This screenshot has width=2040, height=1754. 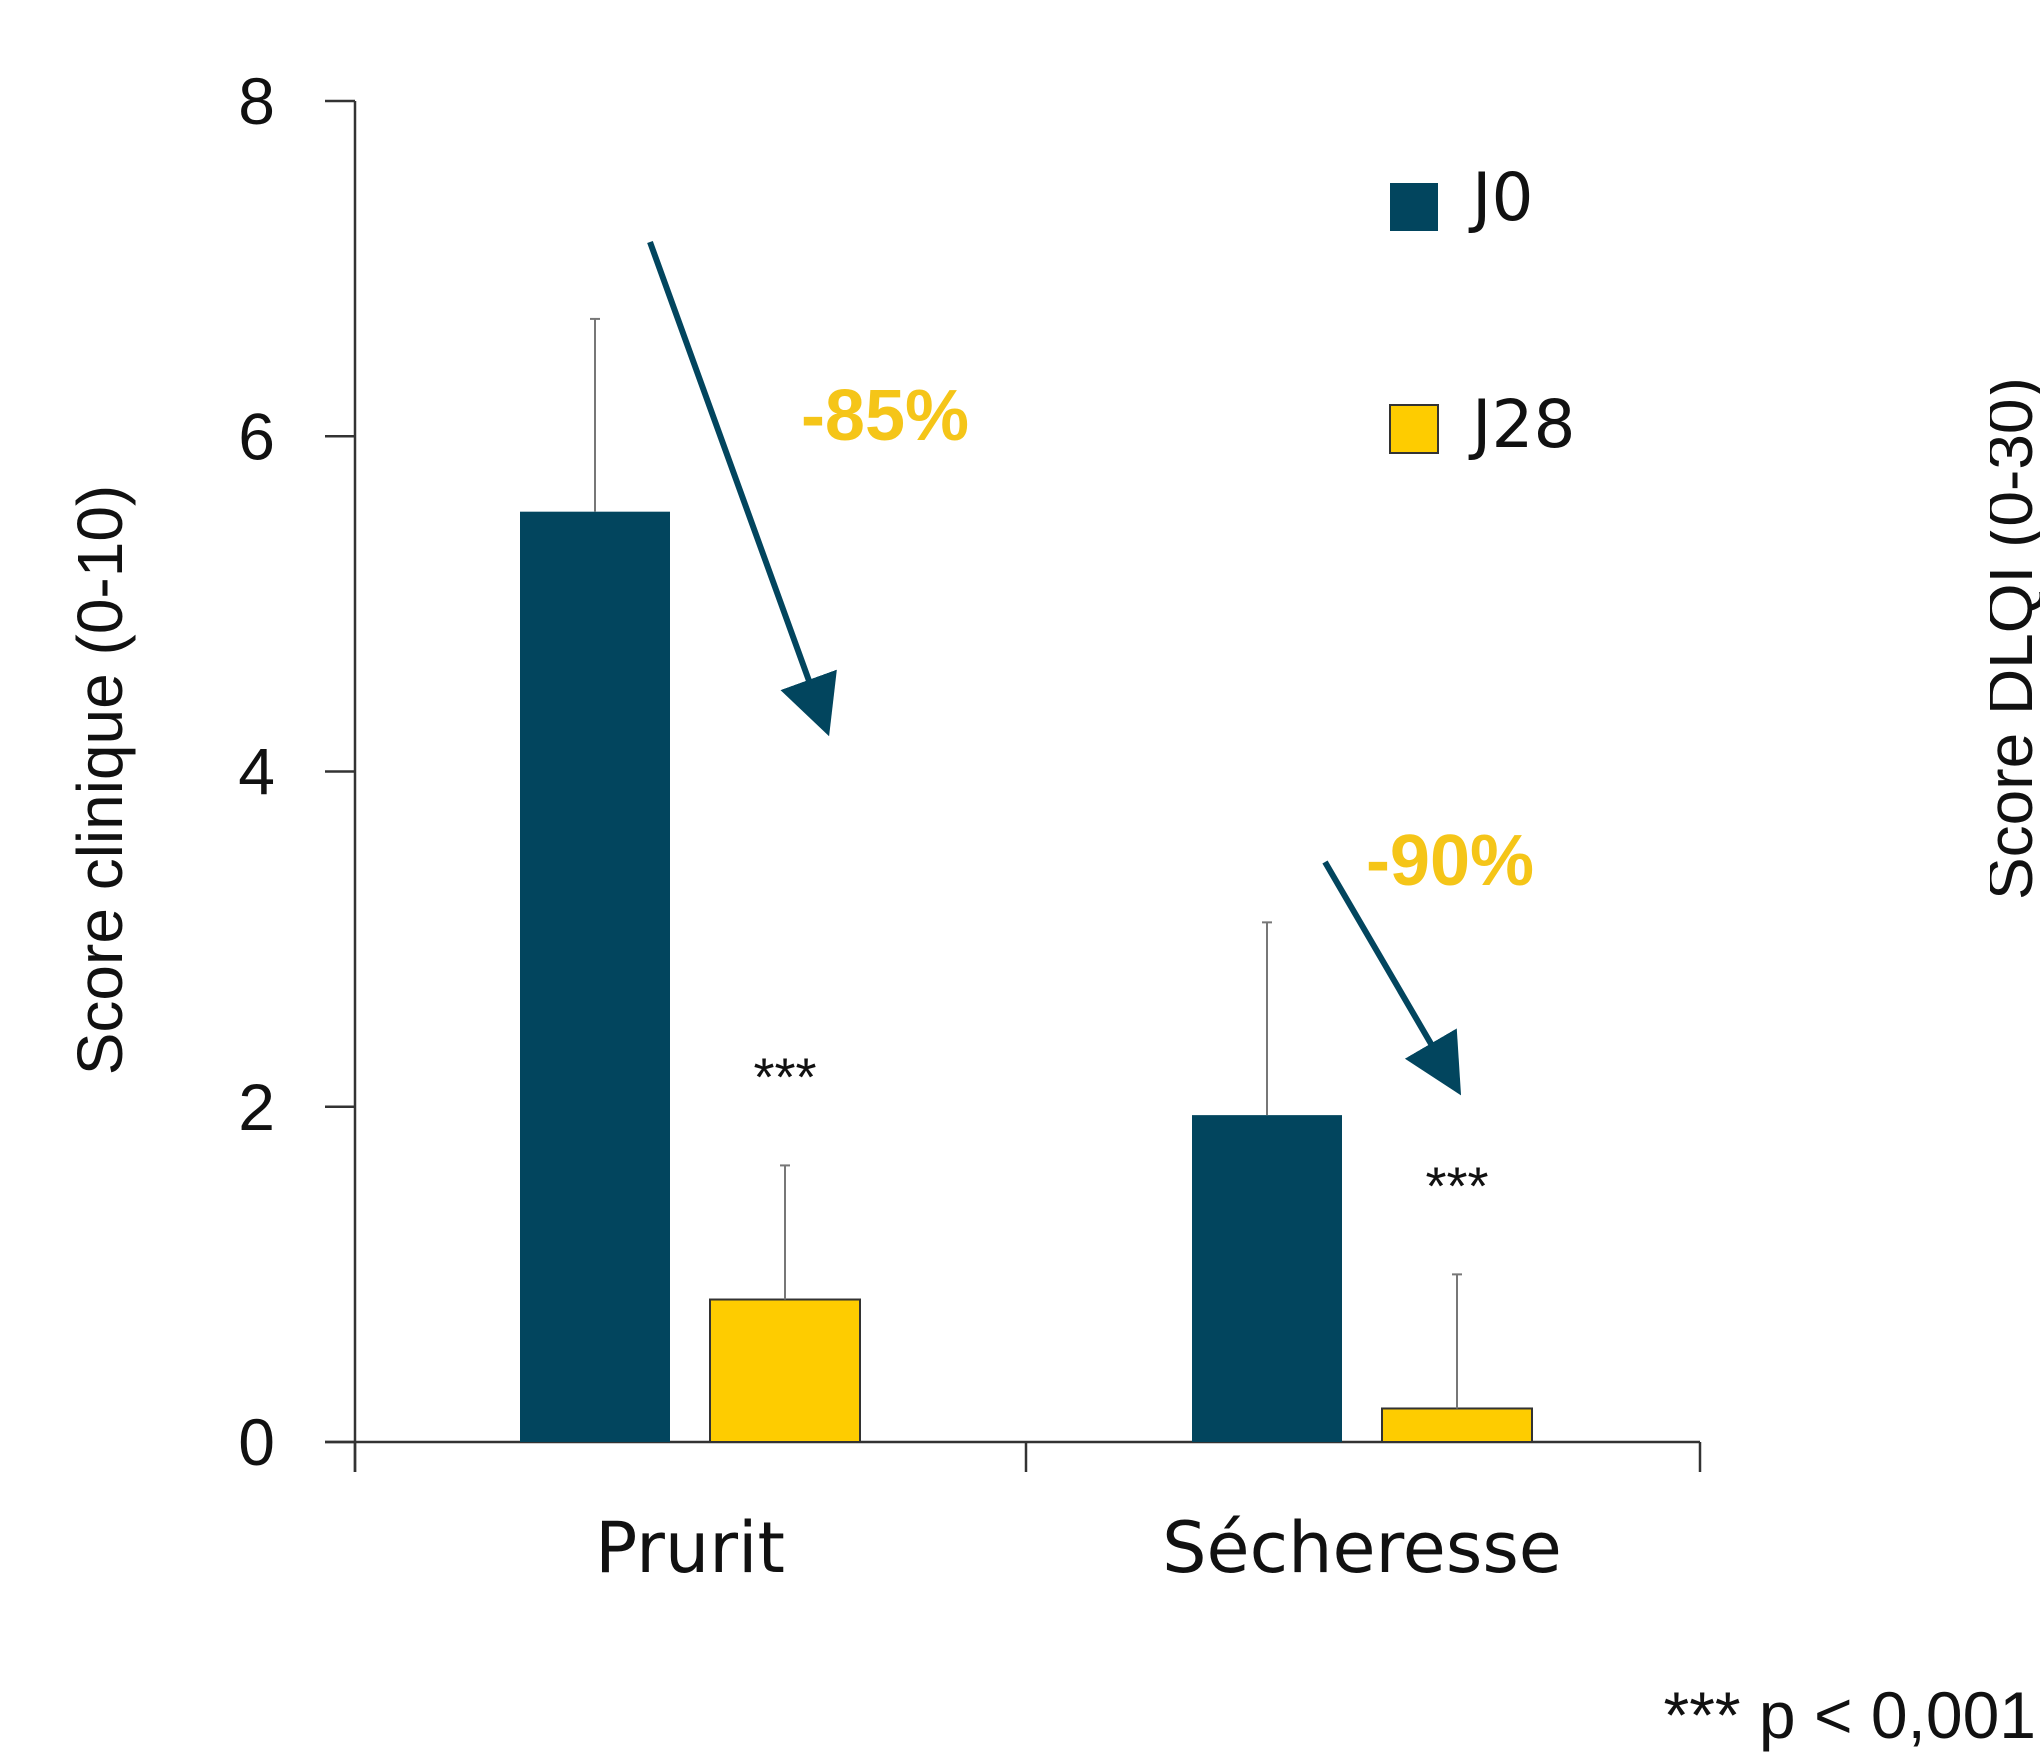 What do you see at coordinates (1850, 1715) in the screenshot?
I see `significance-footnote: *** p < 0,001` at bounding box center [1850, 1715].